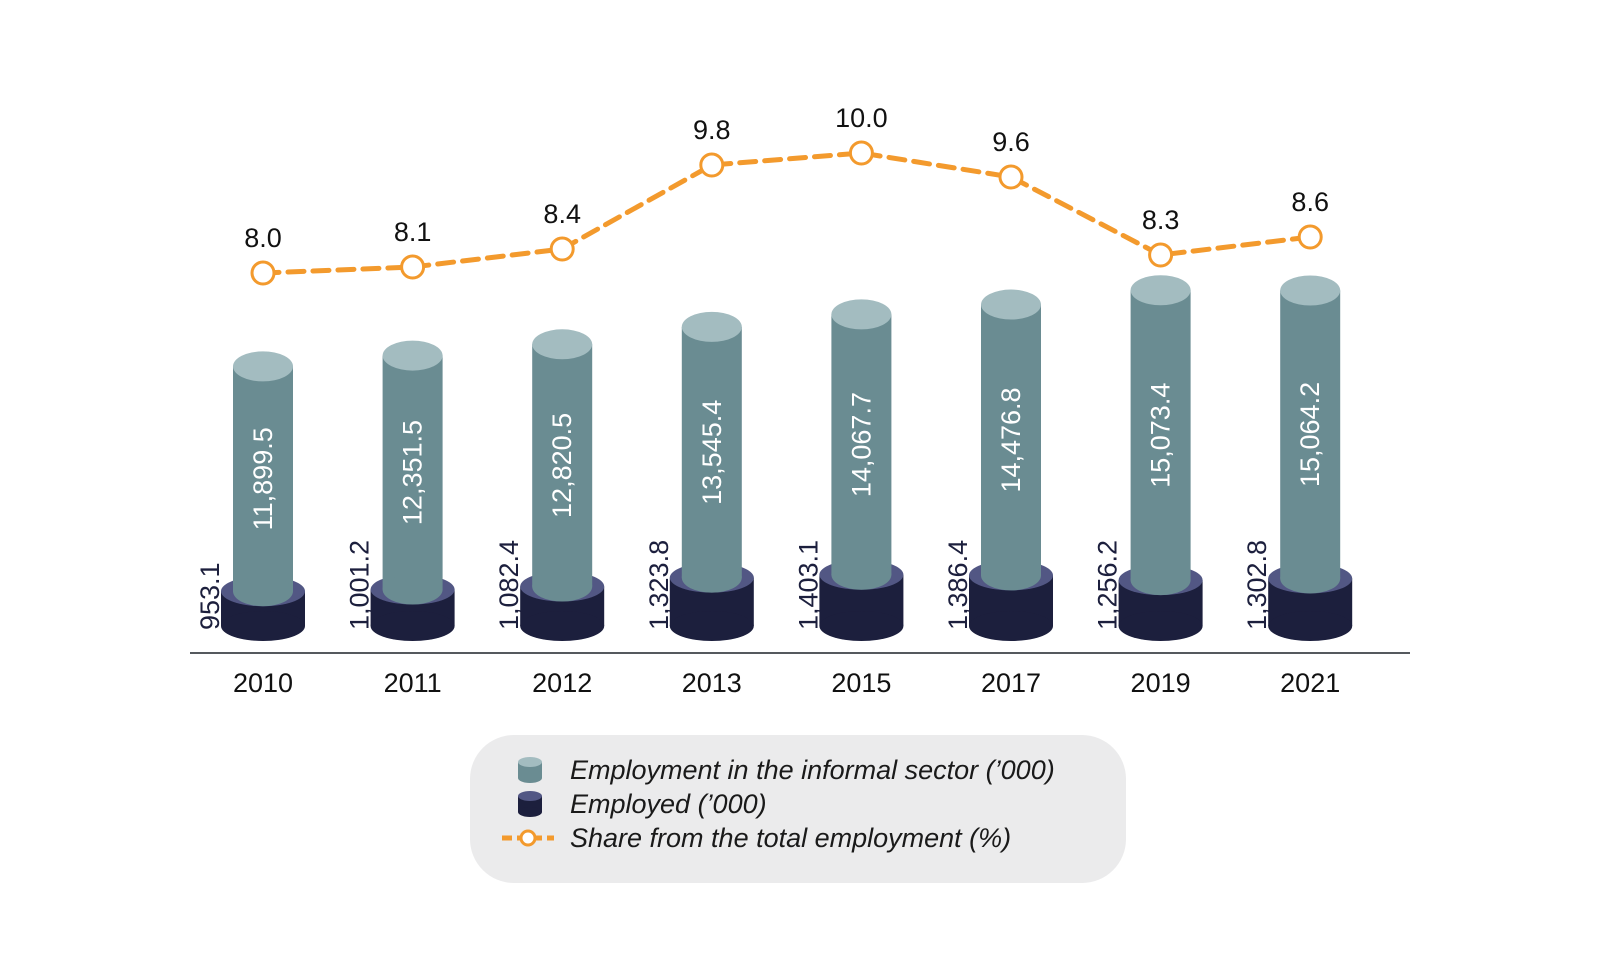  I want to click on bar-group-2013: 13,545.4 1,323.8 2013, so click(699, 504).